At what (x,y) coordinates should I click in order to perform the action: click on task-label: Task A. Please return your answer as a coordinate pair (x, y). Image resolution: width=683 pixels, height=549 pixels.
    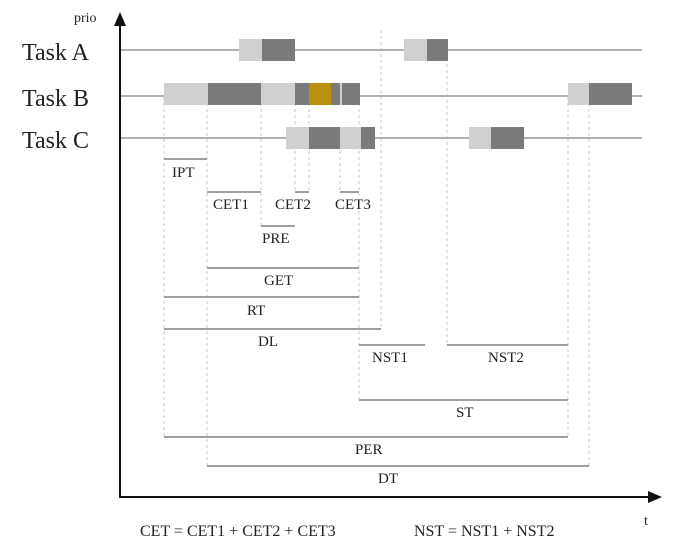
    Looking at the image, I should click on (56, 53).